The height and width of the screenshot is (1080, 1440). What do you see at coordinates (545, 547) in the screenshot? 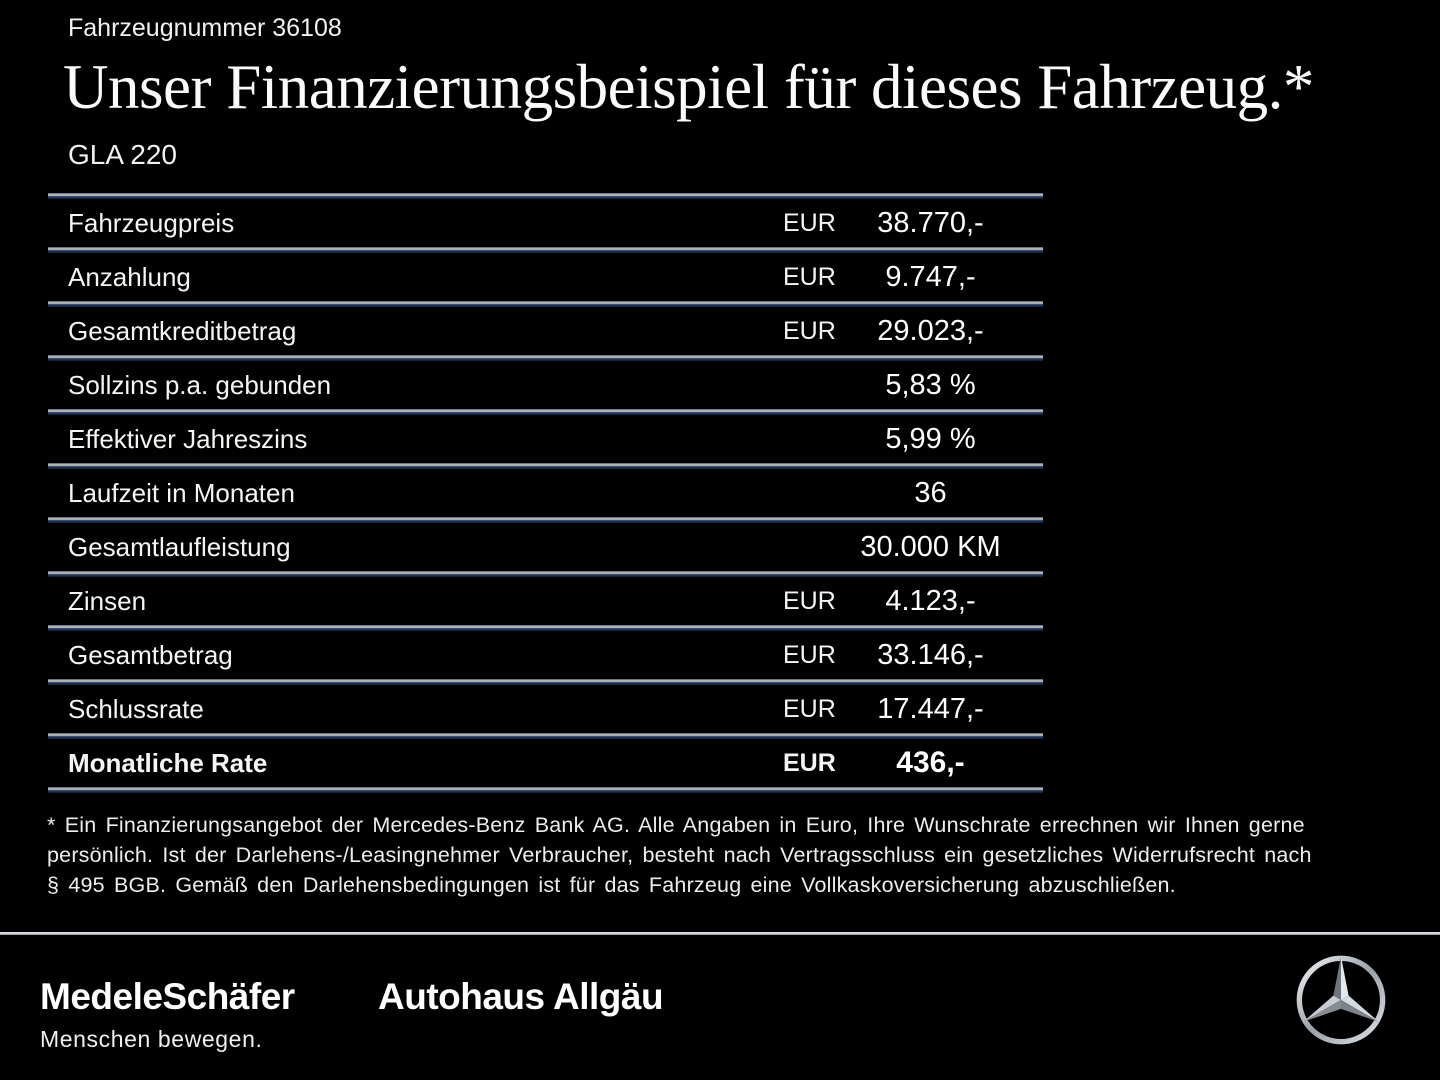
I see `table-row: Gesamtlaufleistung 30.000 KM` at bounding box center [545, 547].